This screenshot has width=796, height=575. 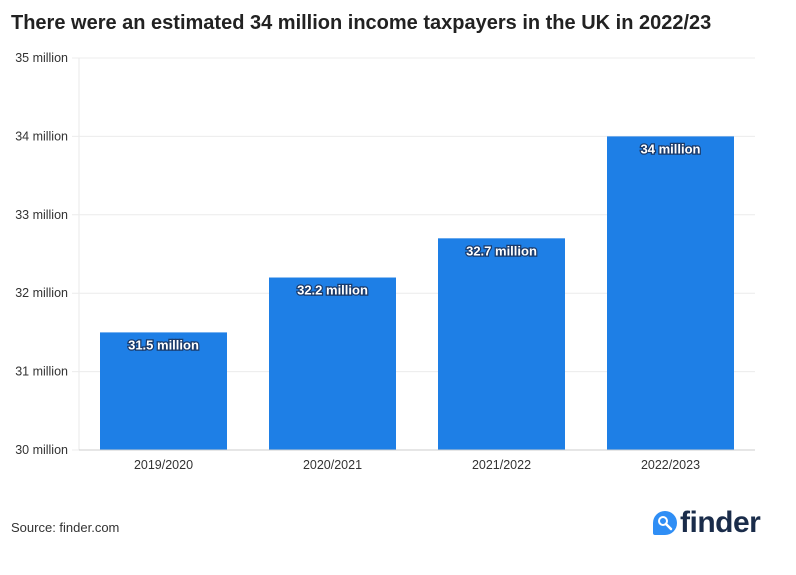 I want to click on x-tick-label: 2020/2021, so click(x=332, y=465).